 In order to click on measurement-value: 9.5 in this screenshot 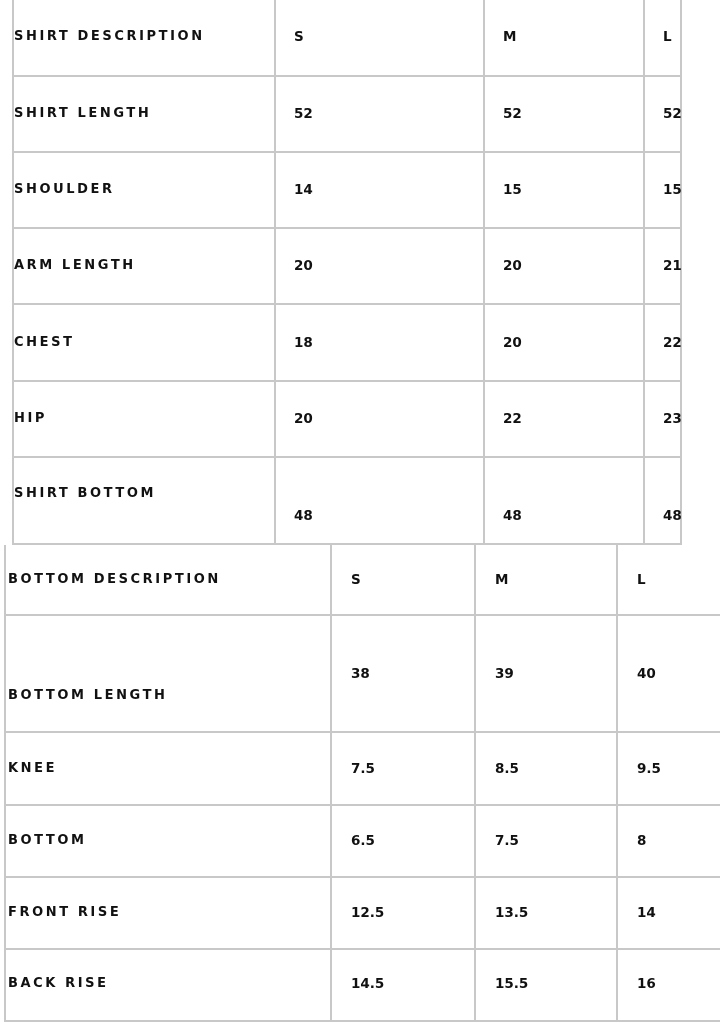, I will do `click(649, 768)`.